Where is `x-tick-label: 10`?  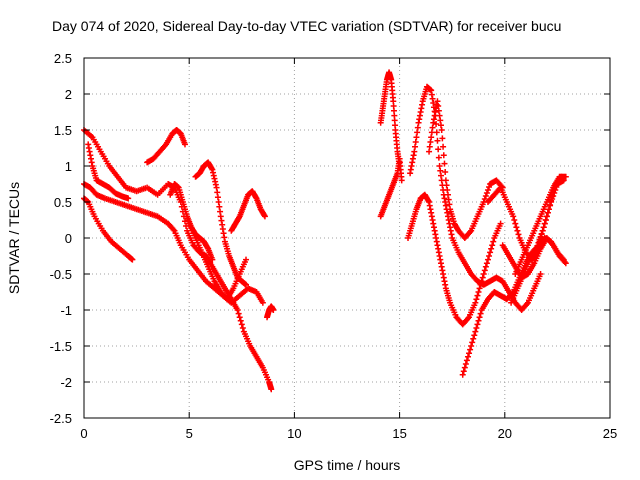 x-tick-label: 10 is located at coordinates (294, 433).